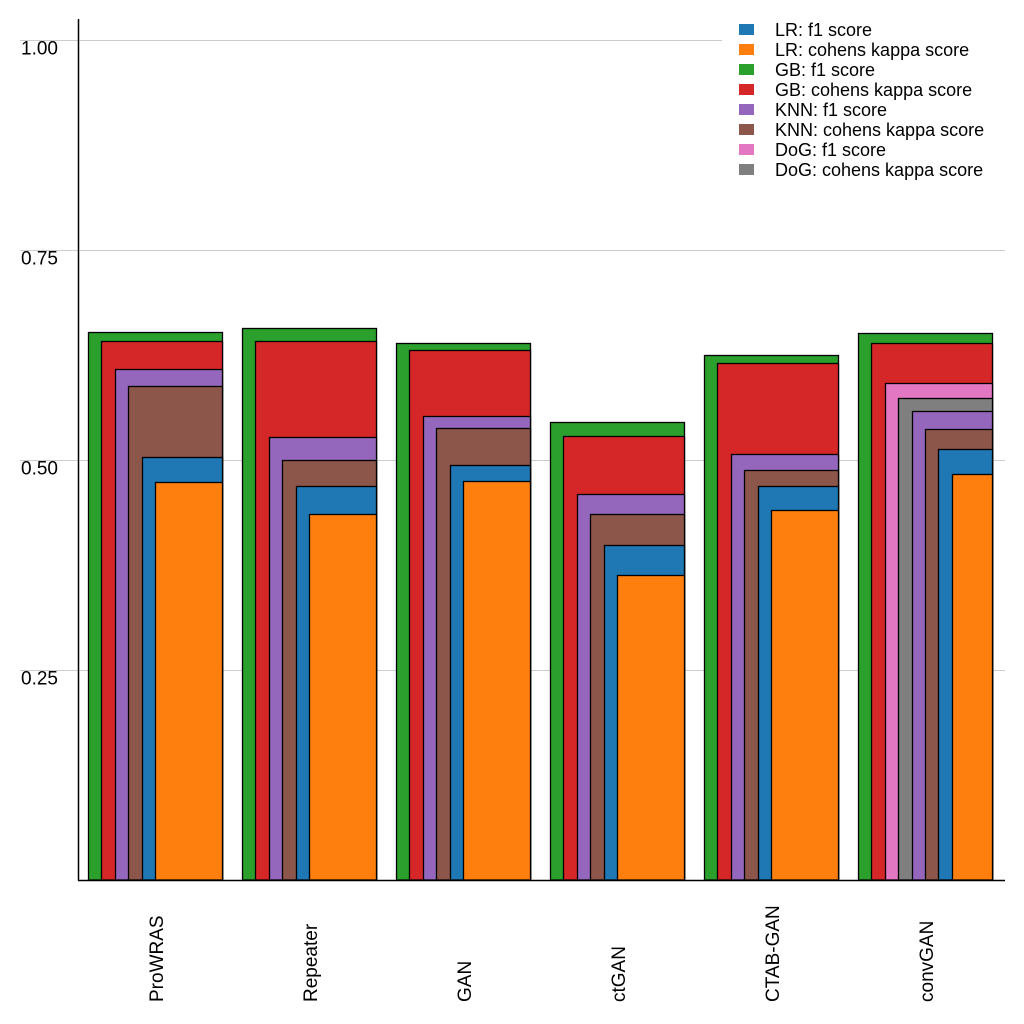 This screenshot has height=1024, width=1024. I want to click on legend-item: DoG: cohens kappa score, so click(861, 170).